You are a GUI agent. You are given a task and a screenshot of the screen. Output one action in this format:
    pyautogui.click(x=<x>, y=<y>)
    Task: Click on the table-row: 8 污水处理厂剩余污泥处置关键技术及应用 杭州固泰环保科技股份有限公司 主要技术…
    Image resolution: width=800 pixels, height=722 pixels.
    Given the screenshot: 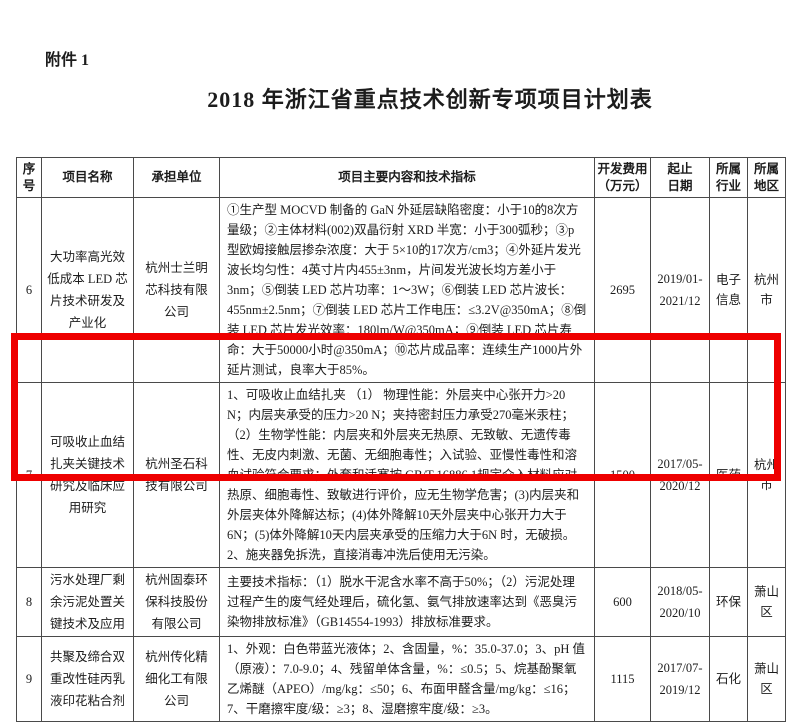 What is the action you would take?
    pyautogui.click(x=401, y=602)
    